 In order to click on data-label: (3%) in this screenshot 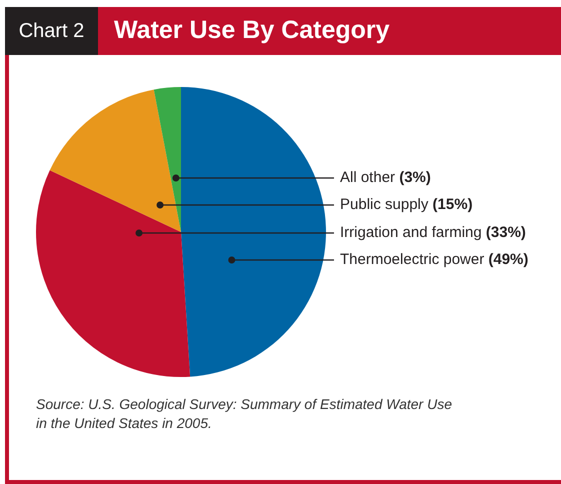, I will do `click(415, 177)`.